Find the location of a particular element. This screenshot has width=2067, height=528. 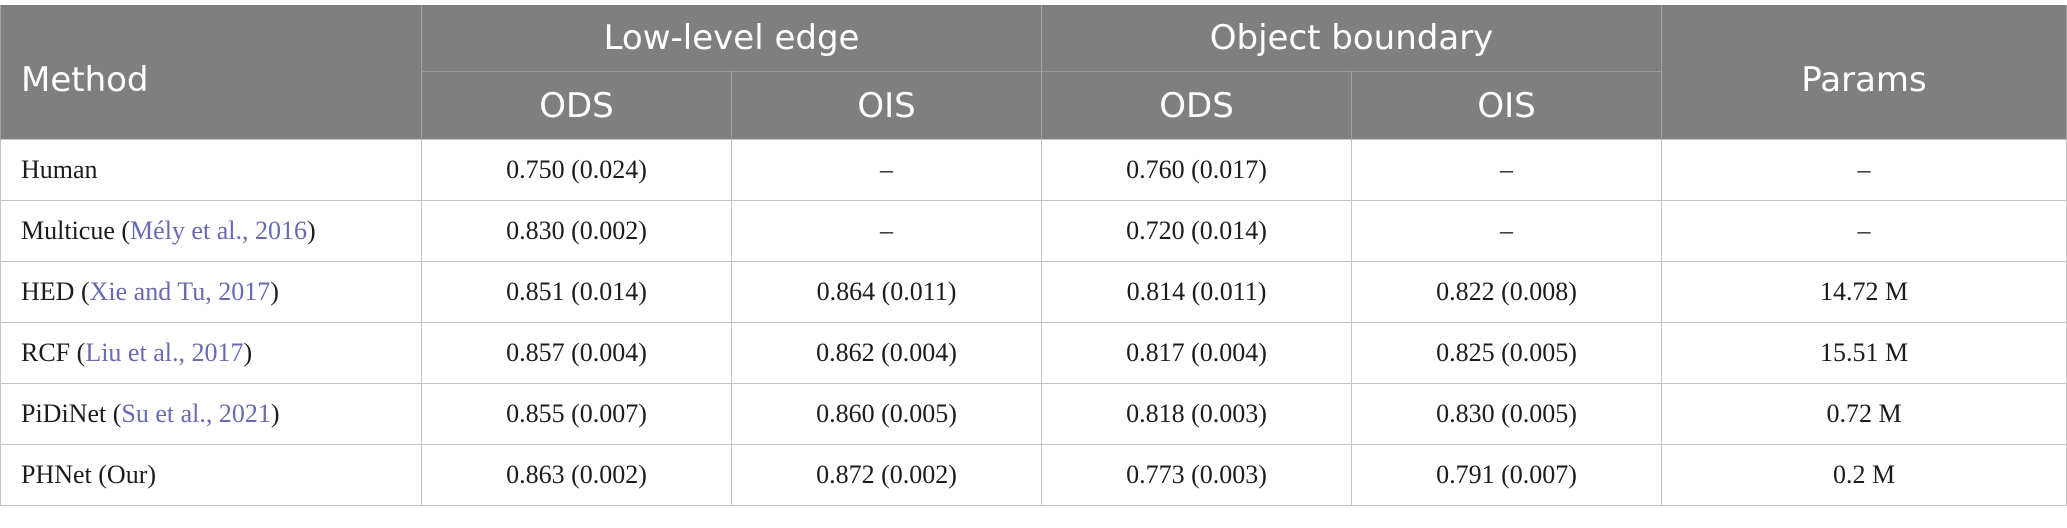

ll-ods-cell: 0.750 (0.024) is located at coordinates (576, 170).